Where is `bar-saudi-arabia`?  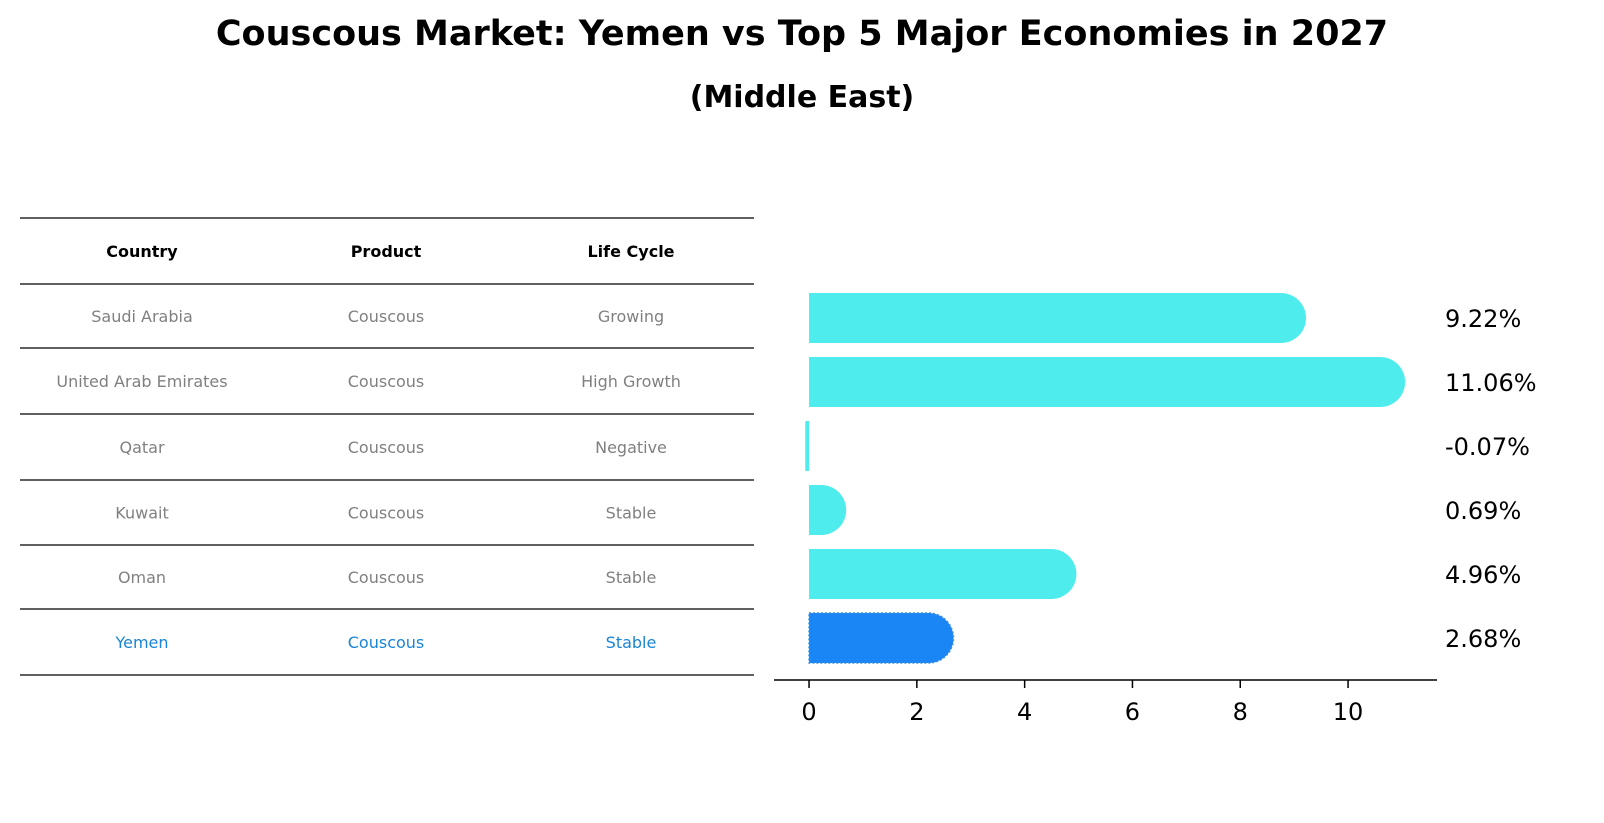 bar-saudi-arabia is located at coordinates (1058, 318).